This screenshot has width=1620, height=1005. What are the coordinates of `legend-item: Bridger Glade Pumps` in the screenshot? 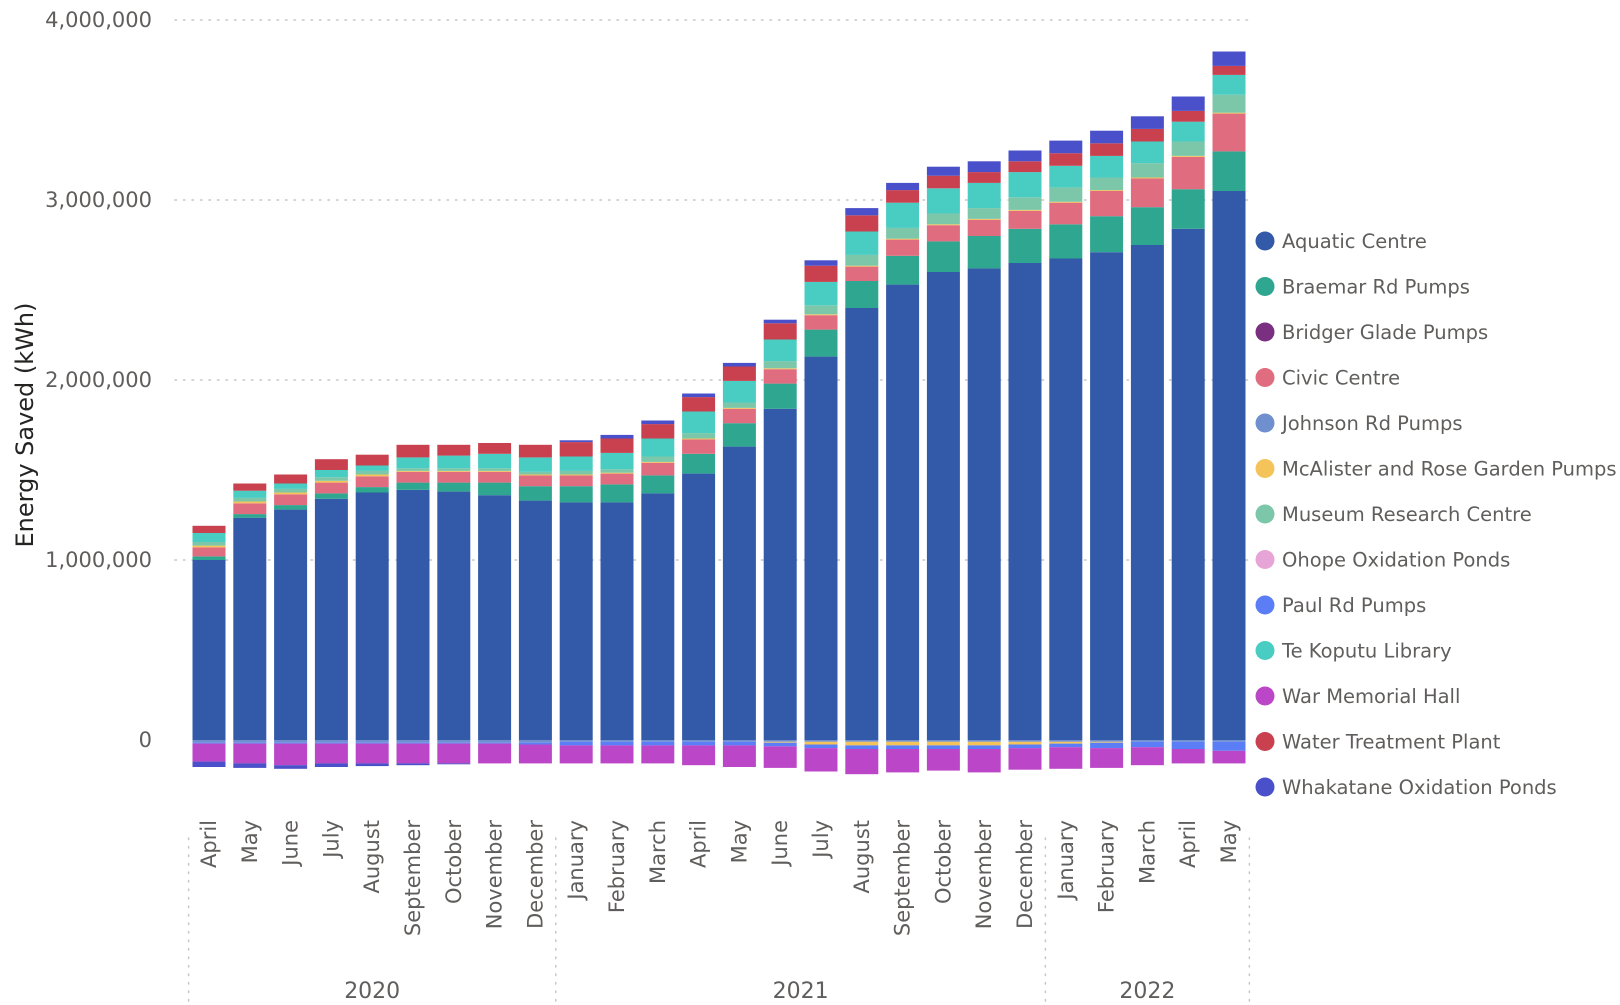 It's located at (1372, 332).